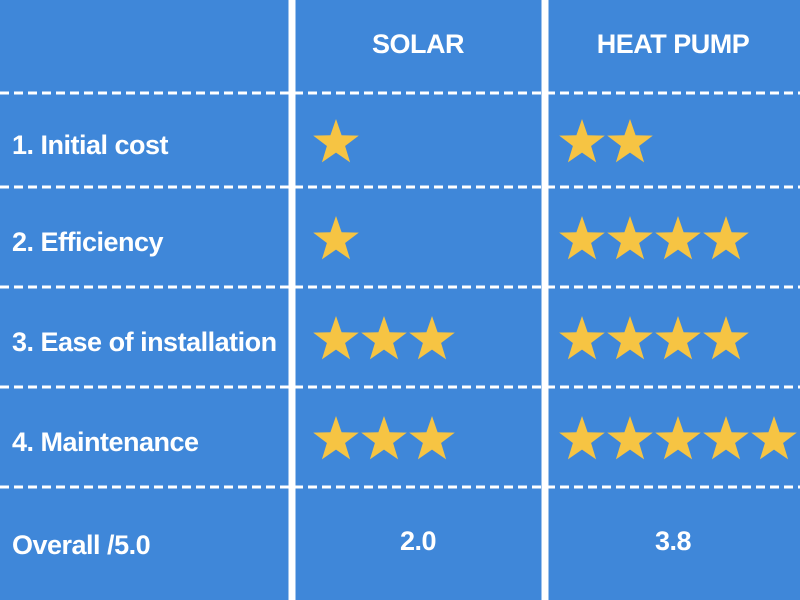 The width and height of the screenshot is (800, 600). Describe the element at coordinates (418, 44) in the screenshot. I see `column-header: SOLAR` at that location.